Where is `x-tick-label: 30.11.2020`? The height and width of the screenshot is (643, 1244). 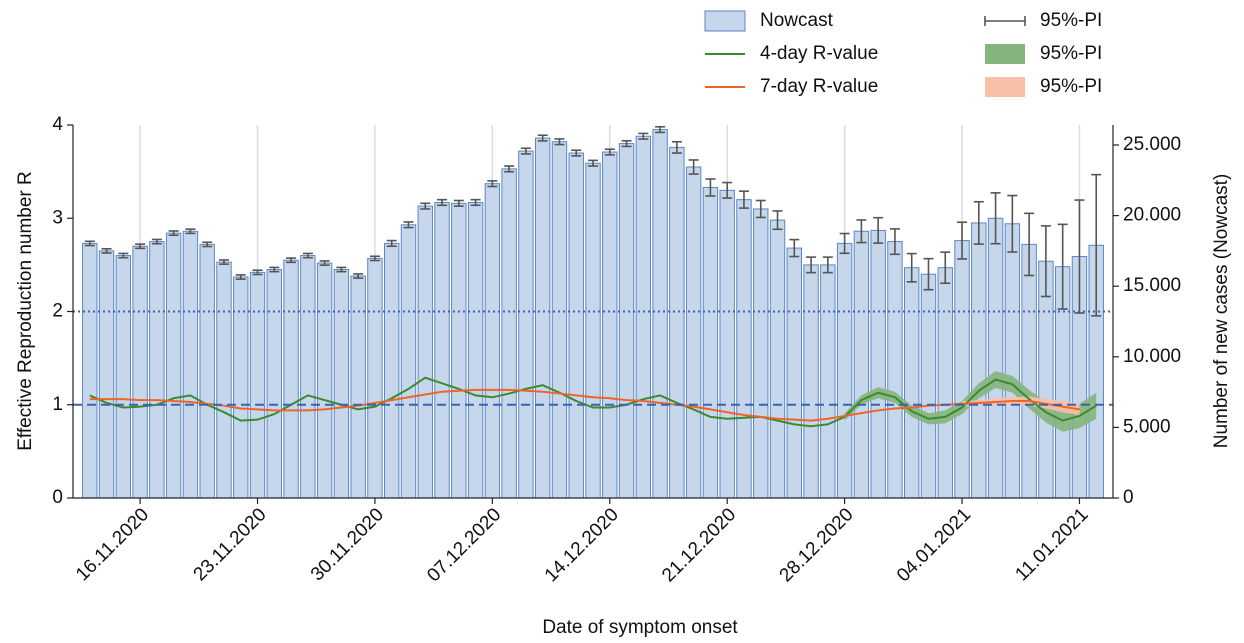
x-tick-label: 30.11.2020 is located at coordinates (347, 544).